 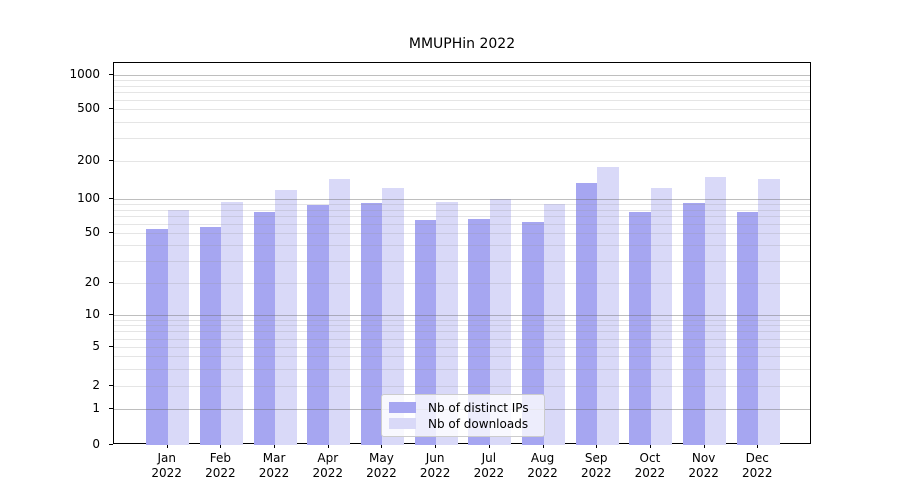 What do you see at coordinates (381, 465) in the screenshot?
I see `x-tick-label-may: May 2022` at bounding box center [381, 465].